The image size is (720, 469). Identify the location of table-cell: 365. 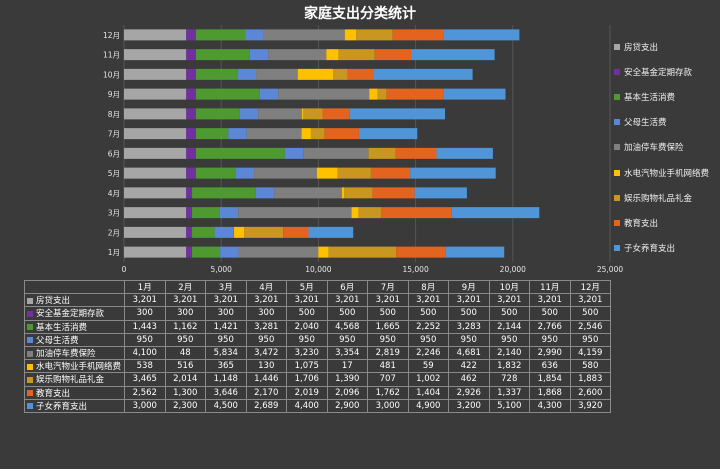
(226, 366).